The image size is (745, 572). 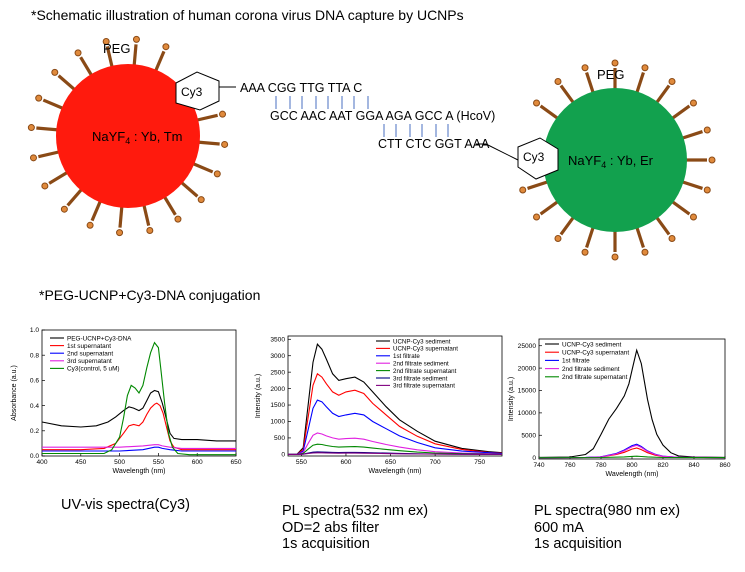 What do you see at coordinates (197, 91) in the screenshot?
I see `left-cy3-tag` at bounding box center [197, 91].